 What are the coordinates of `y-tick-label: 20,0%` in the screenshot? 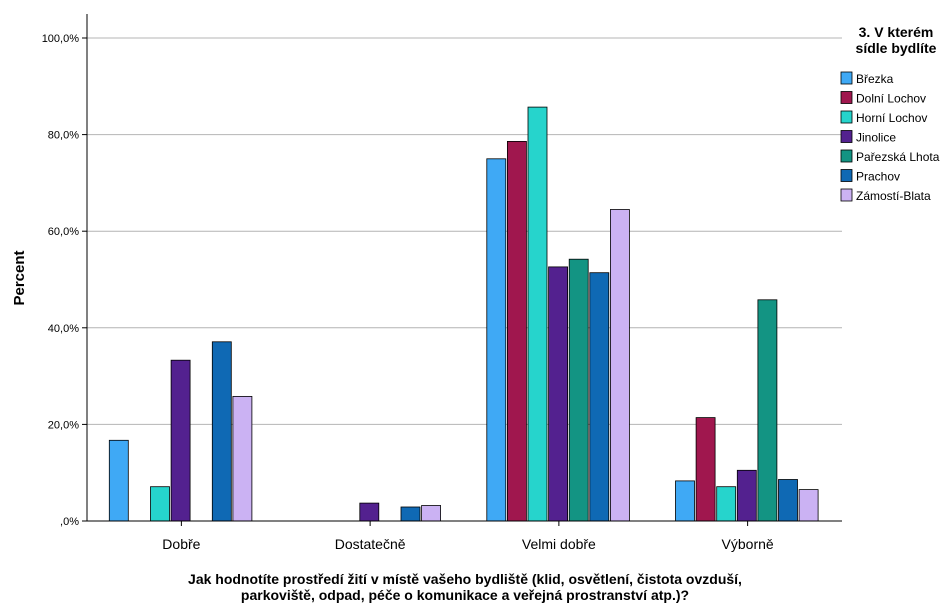 It's located at (63, 425).